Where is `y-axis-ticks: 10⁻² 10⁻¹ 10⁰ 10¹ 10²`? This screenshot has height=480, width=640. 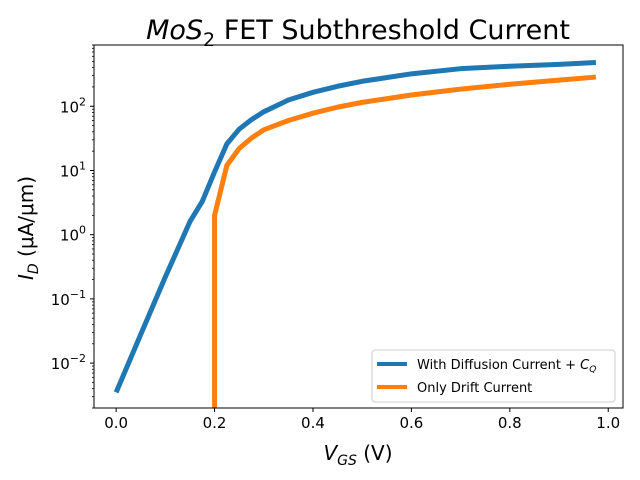
y-axis-ticks: 10⁻² 10⁻¹ 10⁰ 10¹ 10² is located at coordinates (72, 226).